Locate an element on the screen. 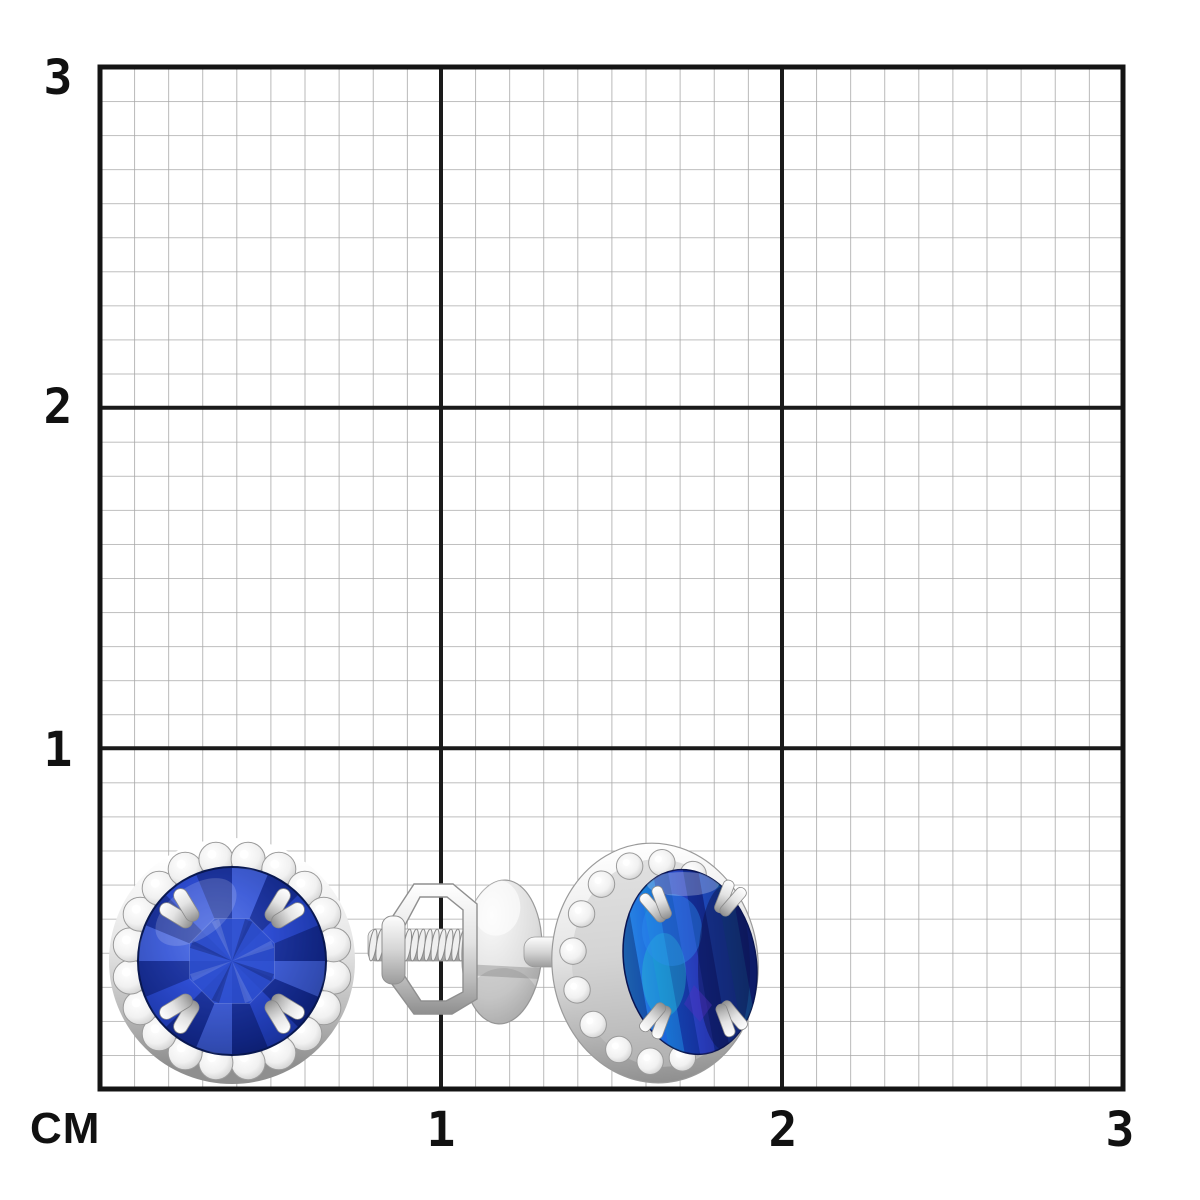  earring-side-view is located at coordinates (661, 963).